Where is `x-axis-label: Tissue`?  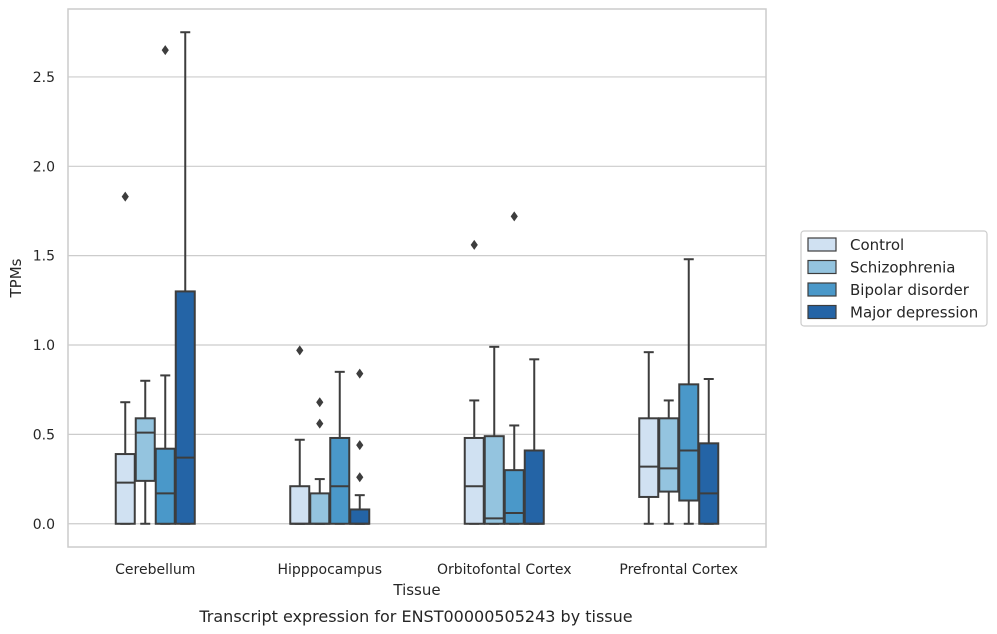 x-axis-label: Tissue is located at coordinates (416, 590).